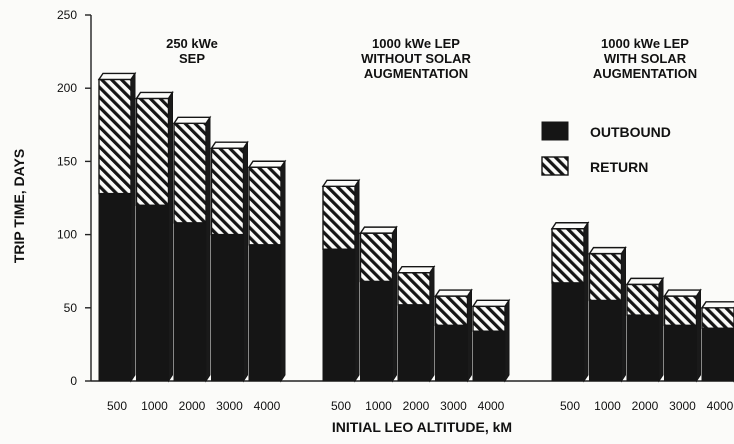 The width and height of the screenshot is (734, 444). Describe the element at coordinates (416, 58) in the screenshot. I see `group-title-line: WITHOUT SOLAR` at that location.